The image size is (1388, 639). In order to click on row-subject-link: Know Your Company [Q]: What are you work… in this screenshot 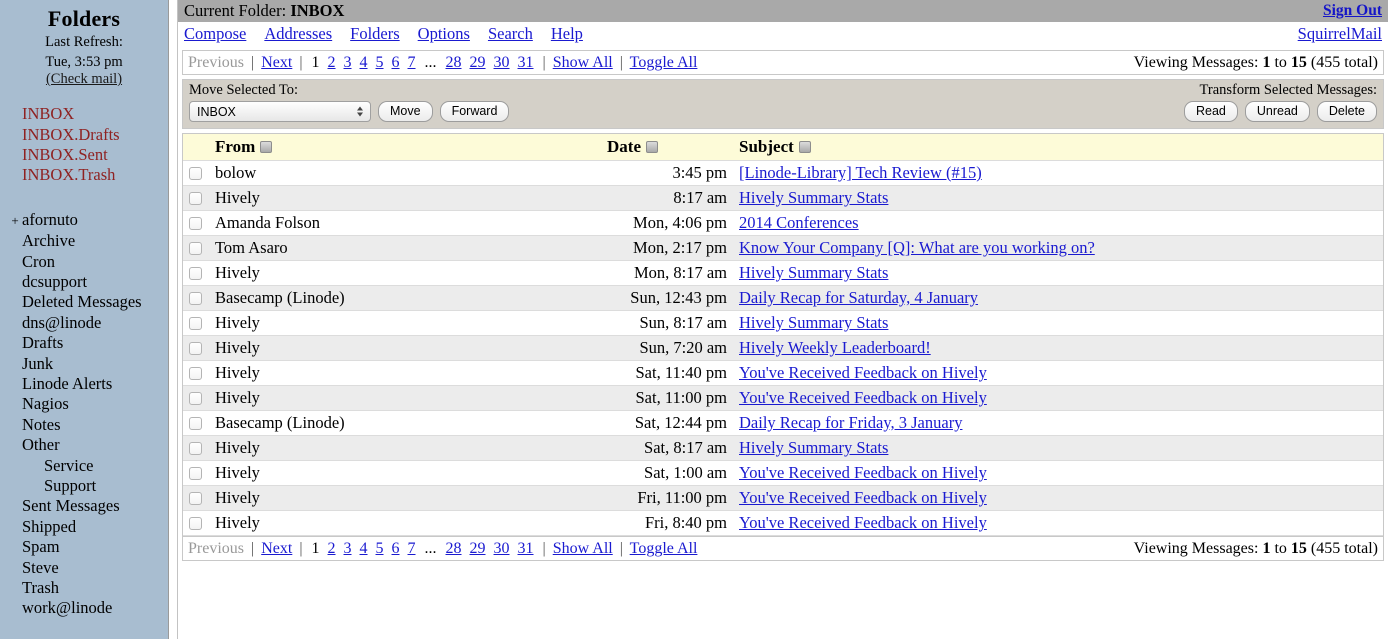, I will do `click(917, 247)`.